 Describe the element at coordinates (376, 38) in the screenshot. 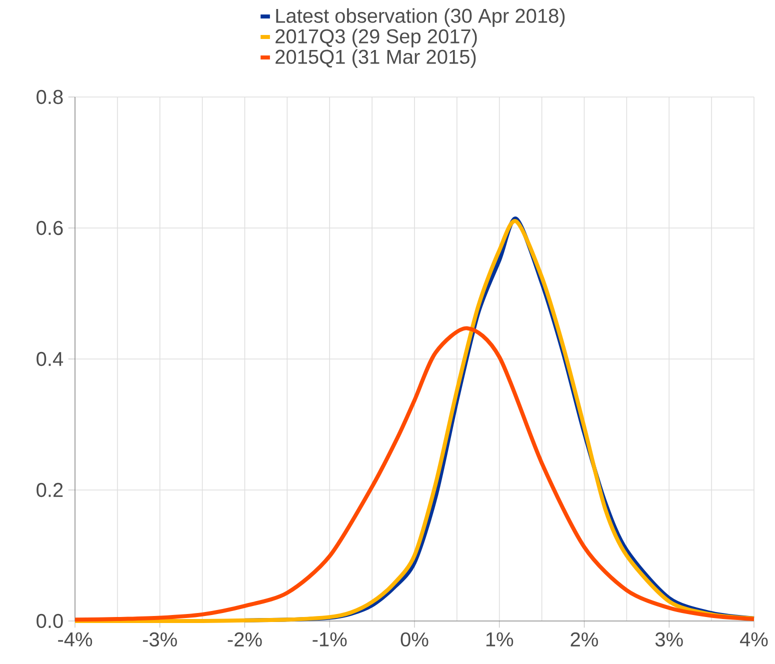

I see `legend-label: 2017Q3 (29 Sep 2017)` at that location.